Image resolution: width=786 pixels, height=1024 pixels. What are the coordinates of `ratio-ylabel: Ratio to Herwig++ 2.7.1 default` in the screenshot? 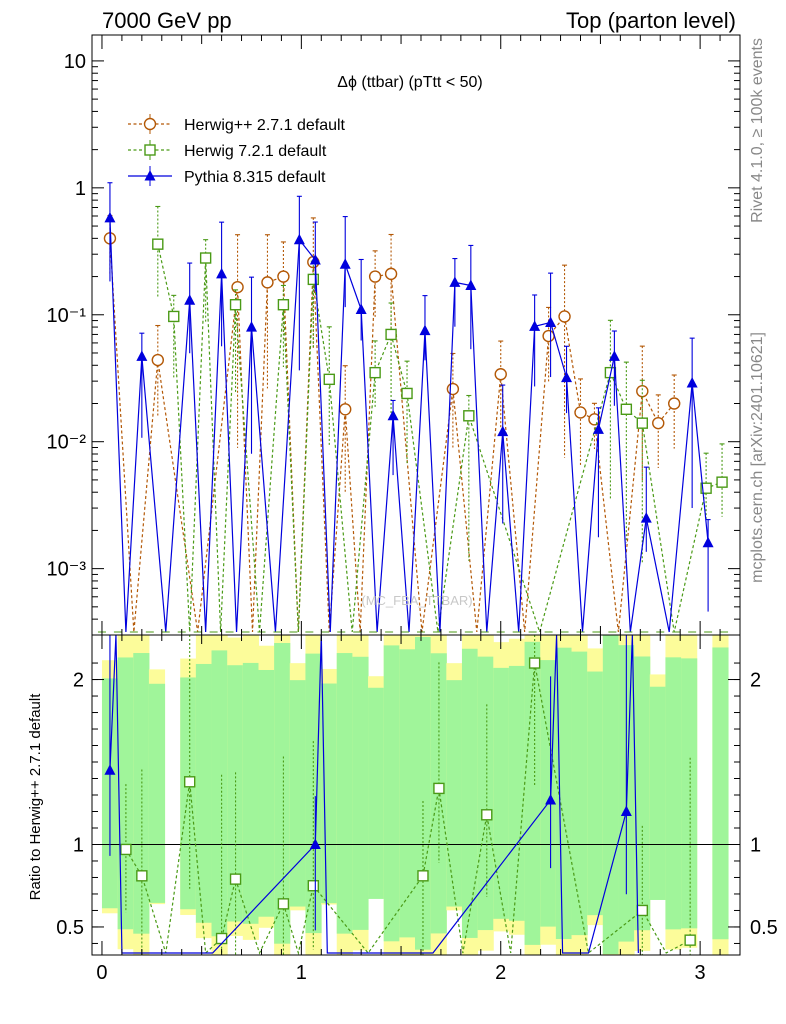 It's located at (35, 797).